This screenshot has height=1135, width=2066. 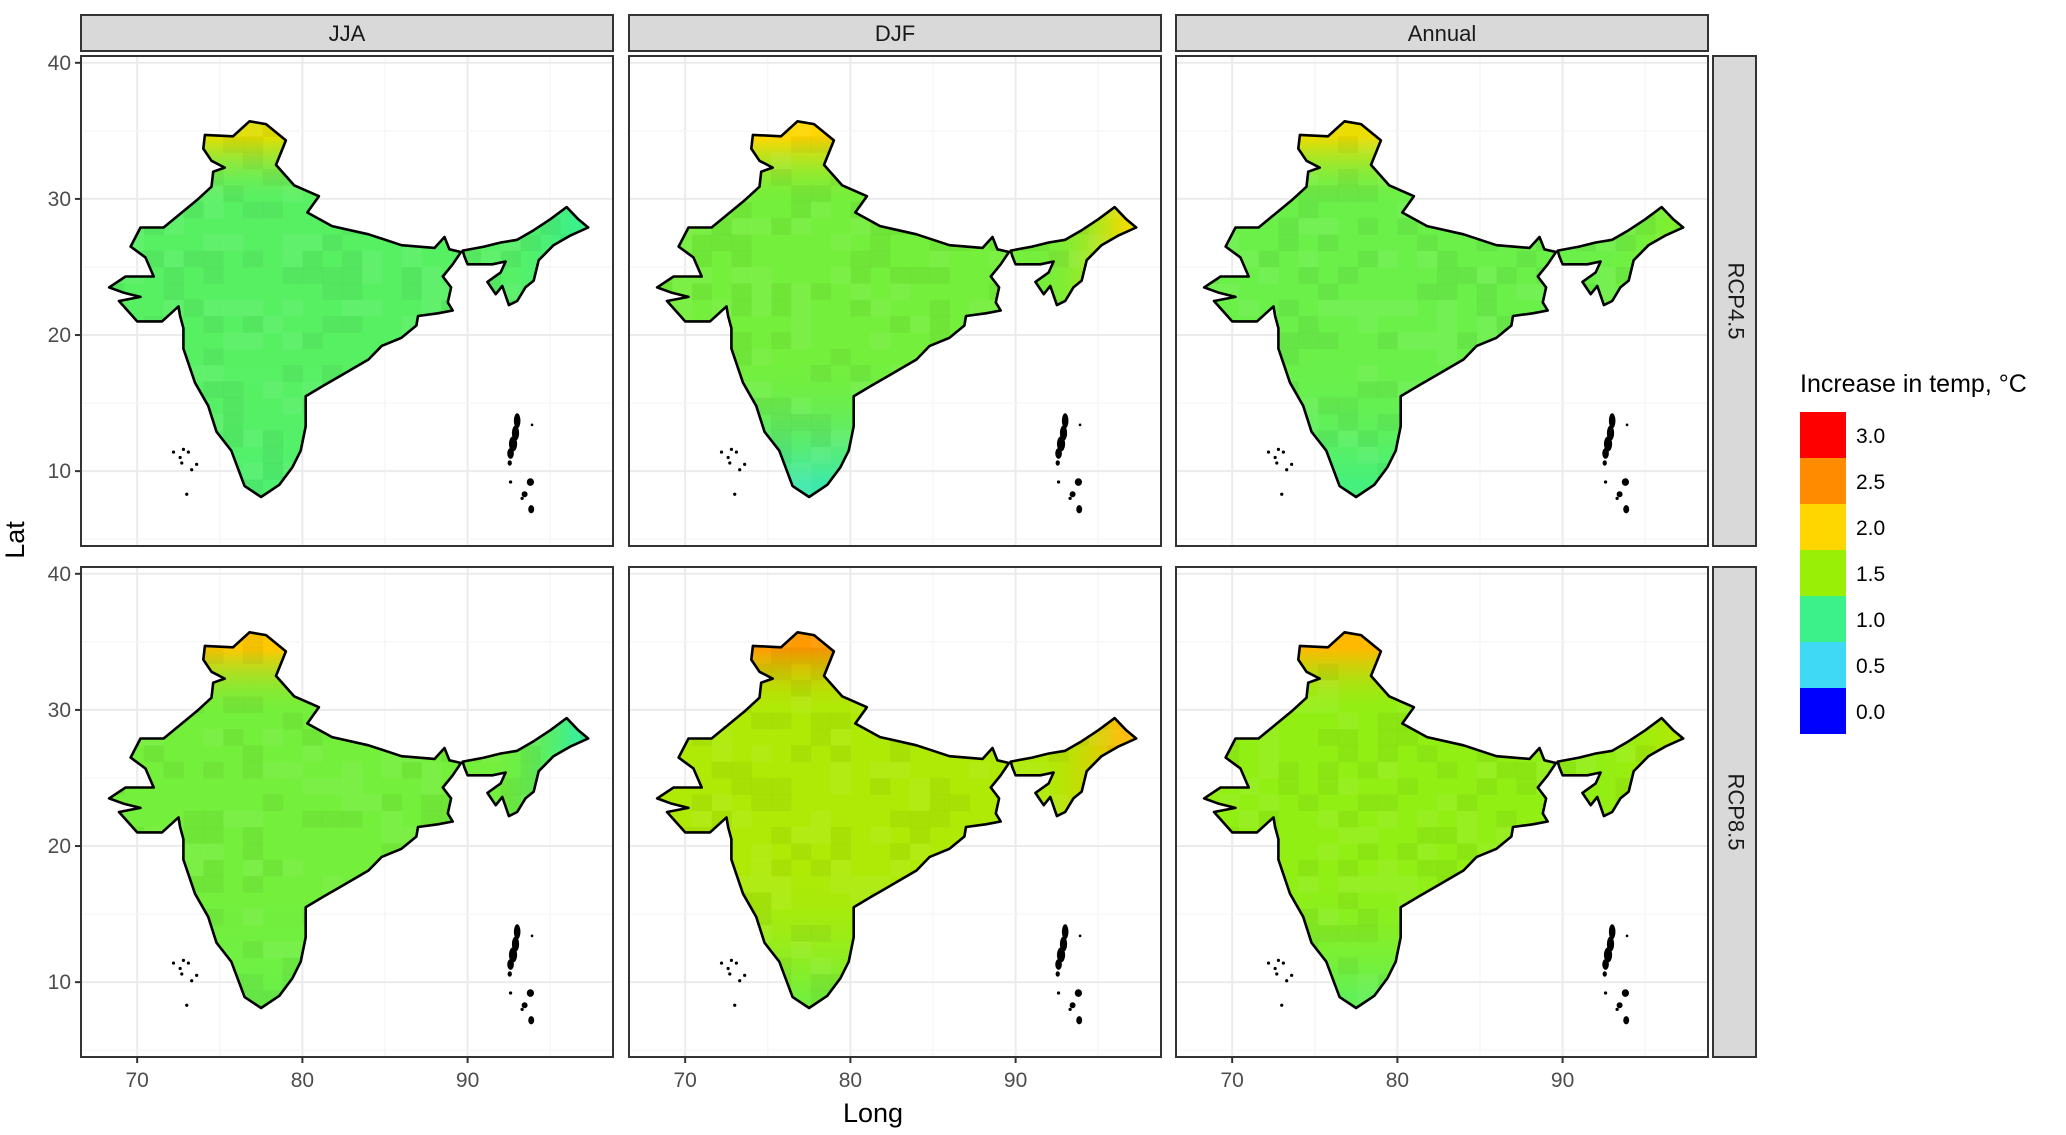 What do you see at coordinates (895, 301) in the screenshot?
I see `map-panel-djf-rcp45` at bounding box center [895, 301].